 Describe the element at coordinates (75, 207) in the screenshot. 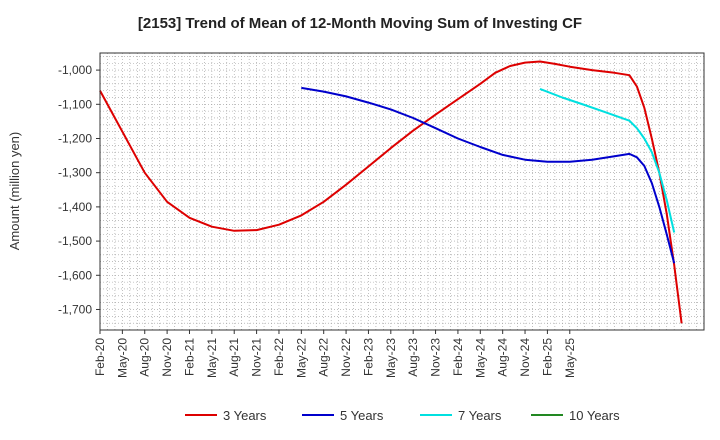

I see `y-tick-label: -1,400` at that location.